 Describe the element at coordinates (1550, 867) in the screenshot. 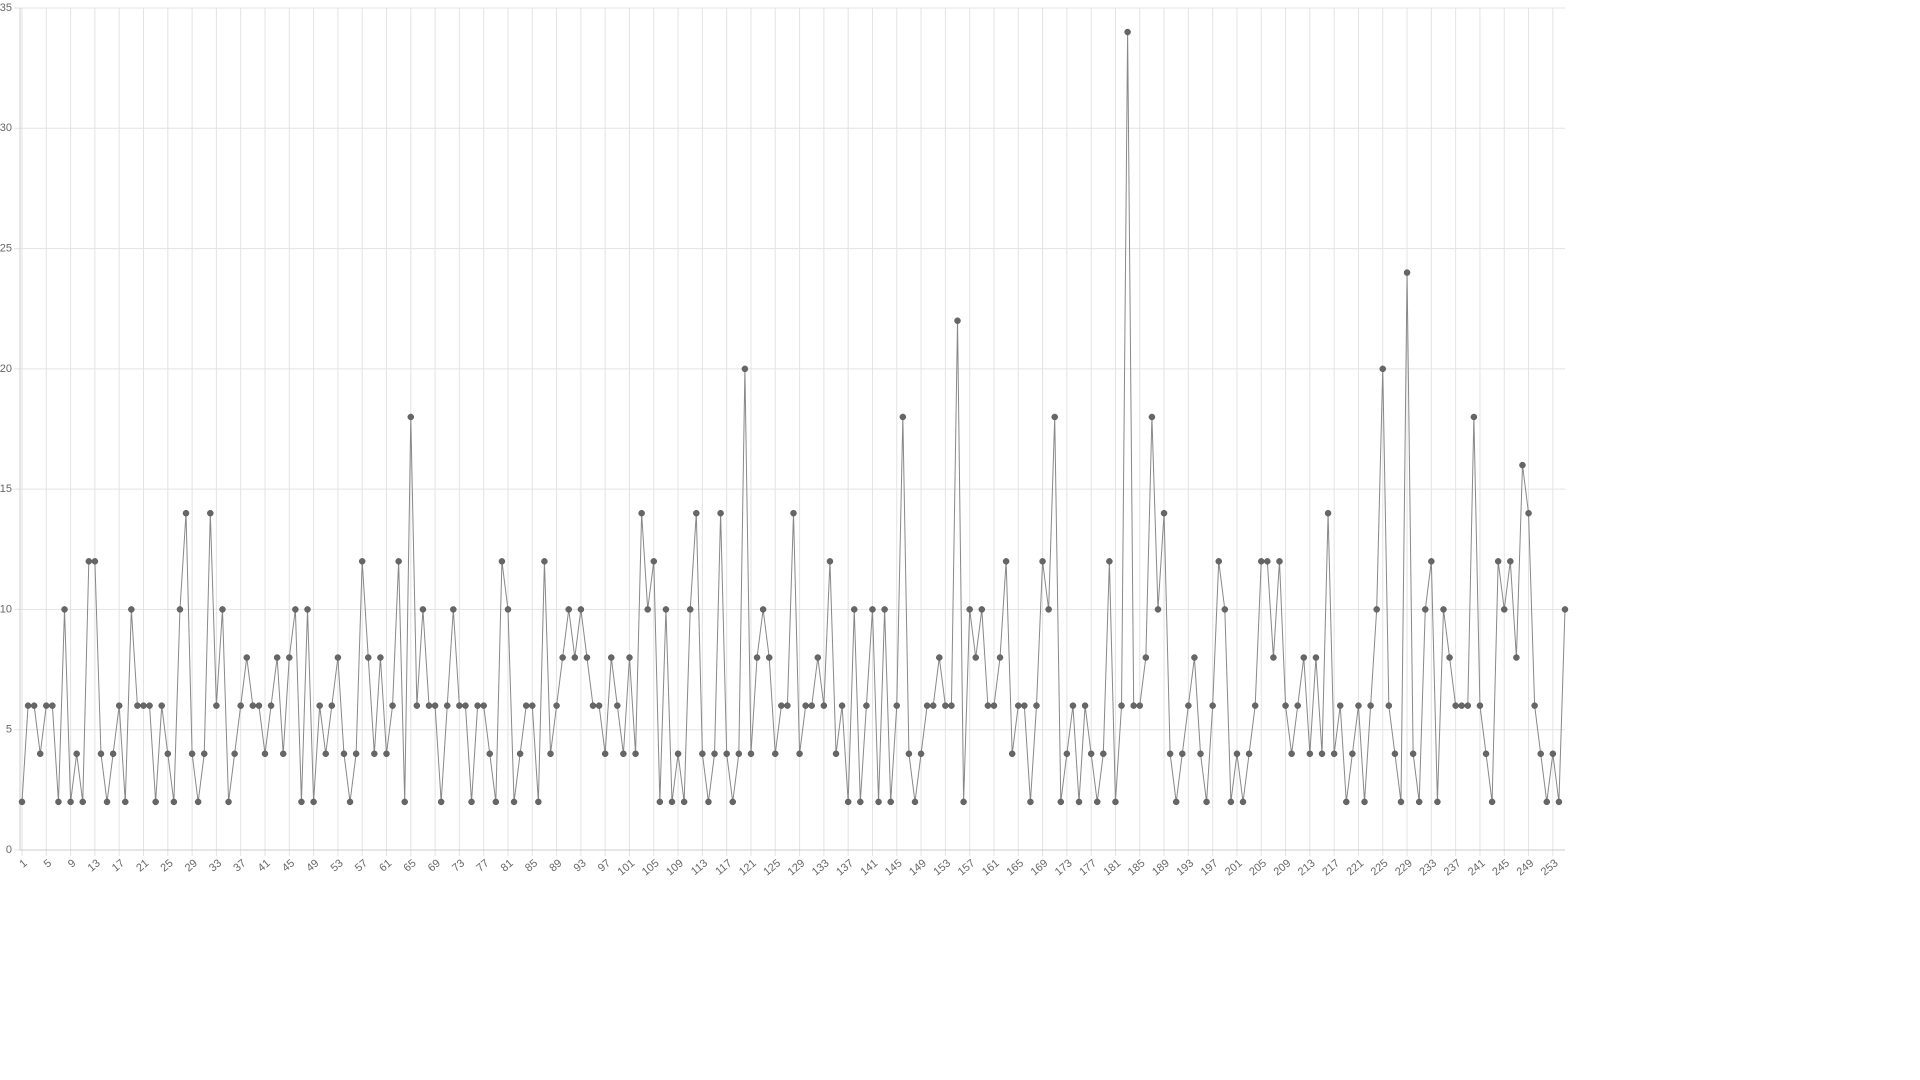

I see `x-tick-label: 253` at that location.